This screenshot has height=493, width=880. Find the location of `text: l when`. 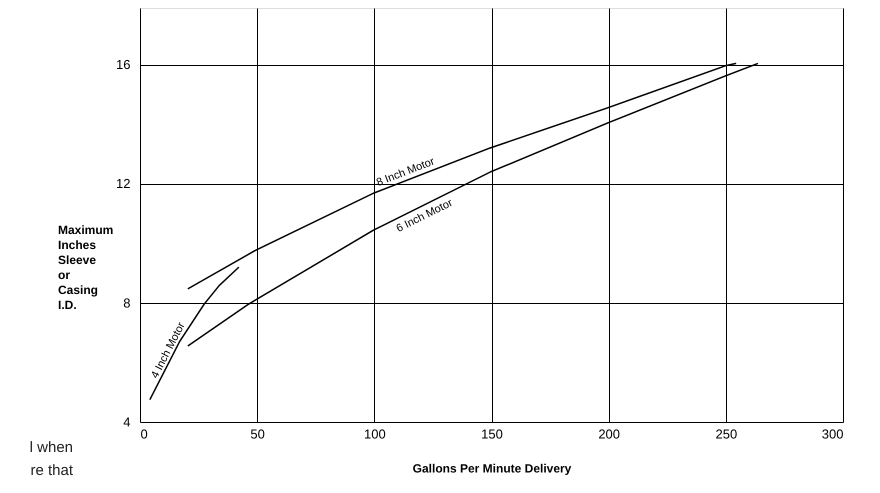

text: l when is located at coordinates (51, 447).